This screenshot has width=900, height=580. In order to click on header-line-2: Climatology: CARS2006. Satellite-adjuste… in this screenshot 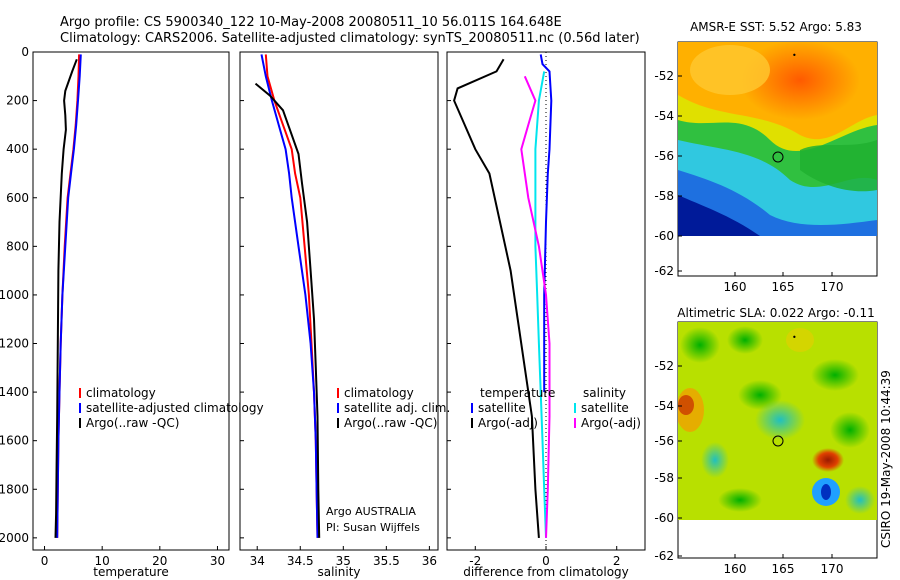, I will do `click(350, 38)`.